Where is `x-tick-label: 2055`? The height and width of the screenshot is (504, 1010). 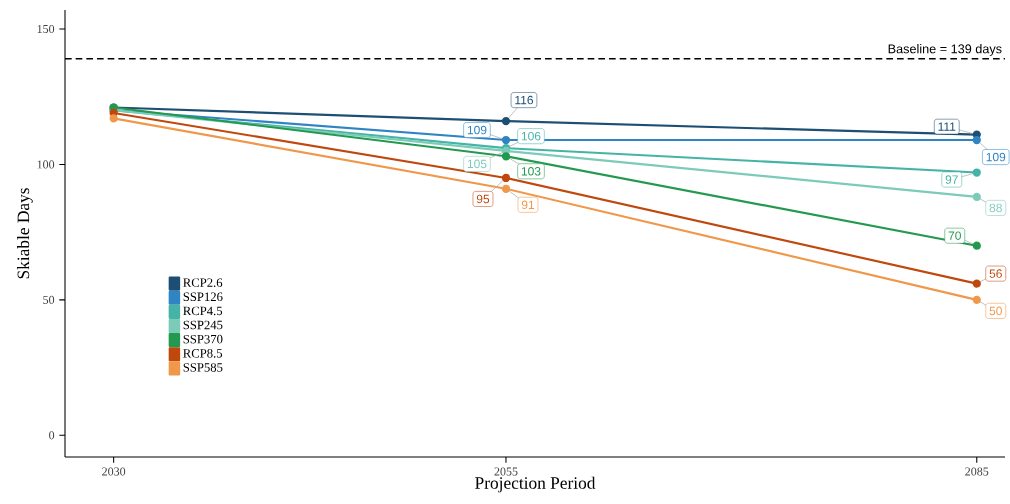 x-tick-label: 2055 is located at coordinates (506, 471).